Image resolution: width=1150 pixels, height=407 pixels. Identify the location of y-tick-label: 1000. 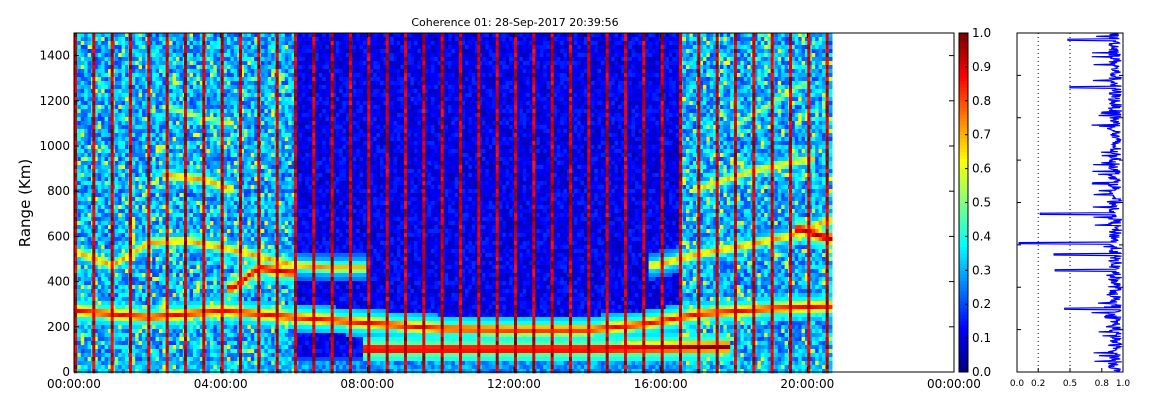
(54, 146).